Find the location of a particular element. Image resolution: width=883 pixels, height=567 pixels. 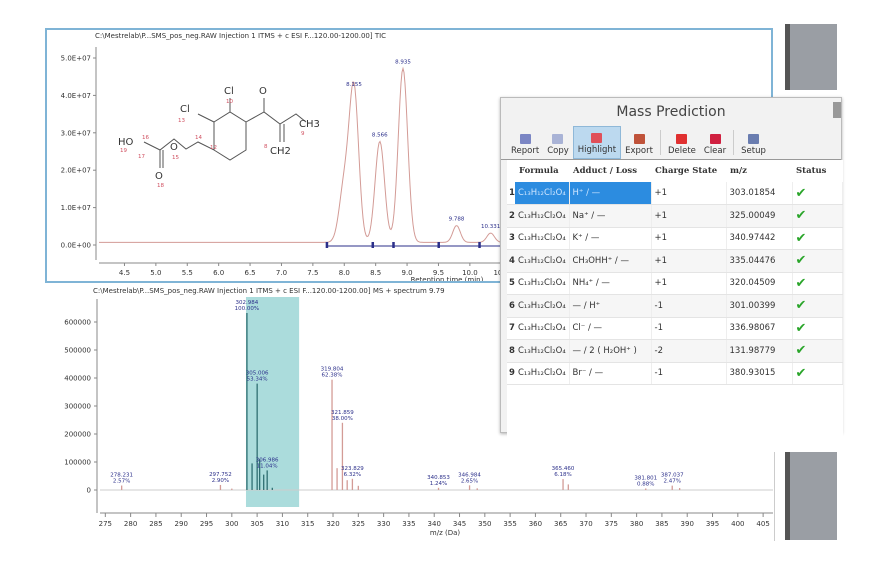

x-tick-label: 7.5 is located at coordinates (312, 273).